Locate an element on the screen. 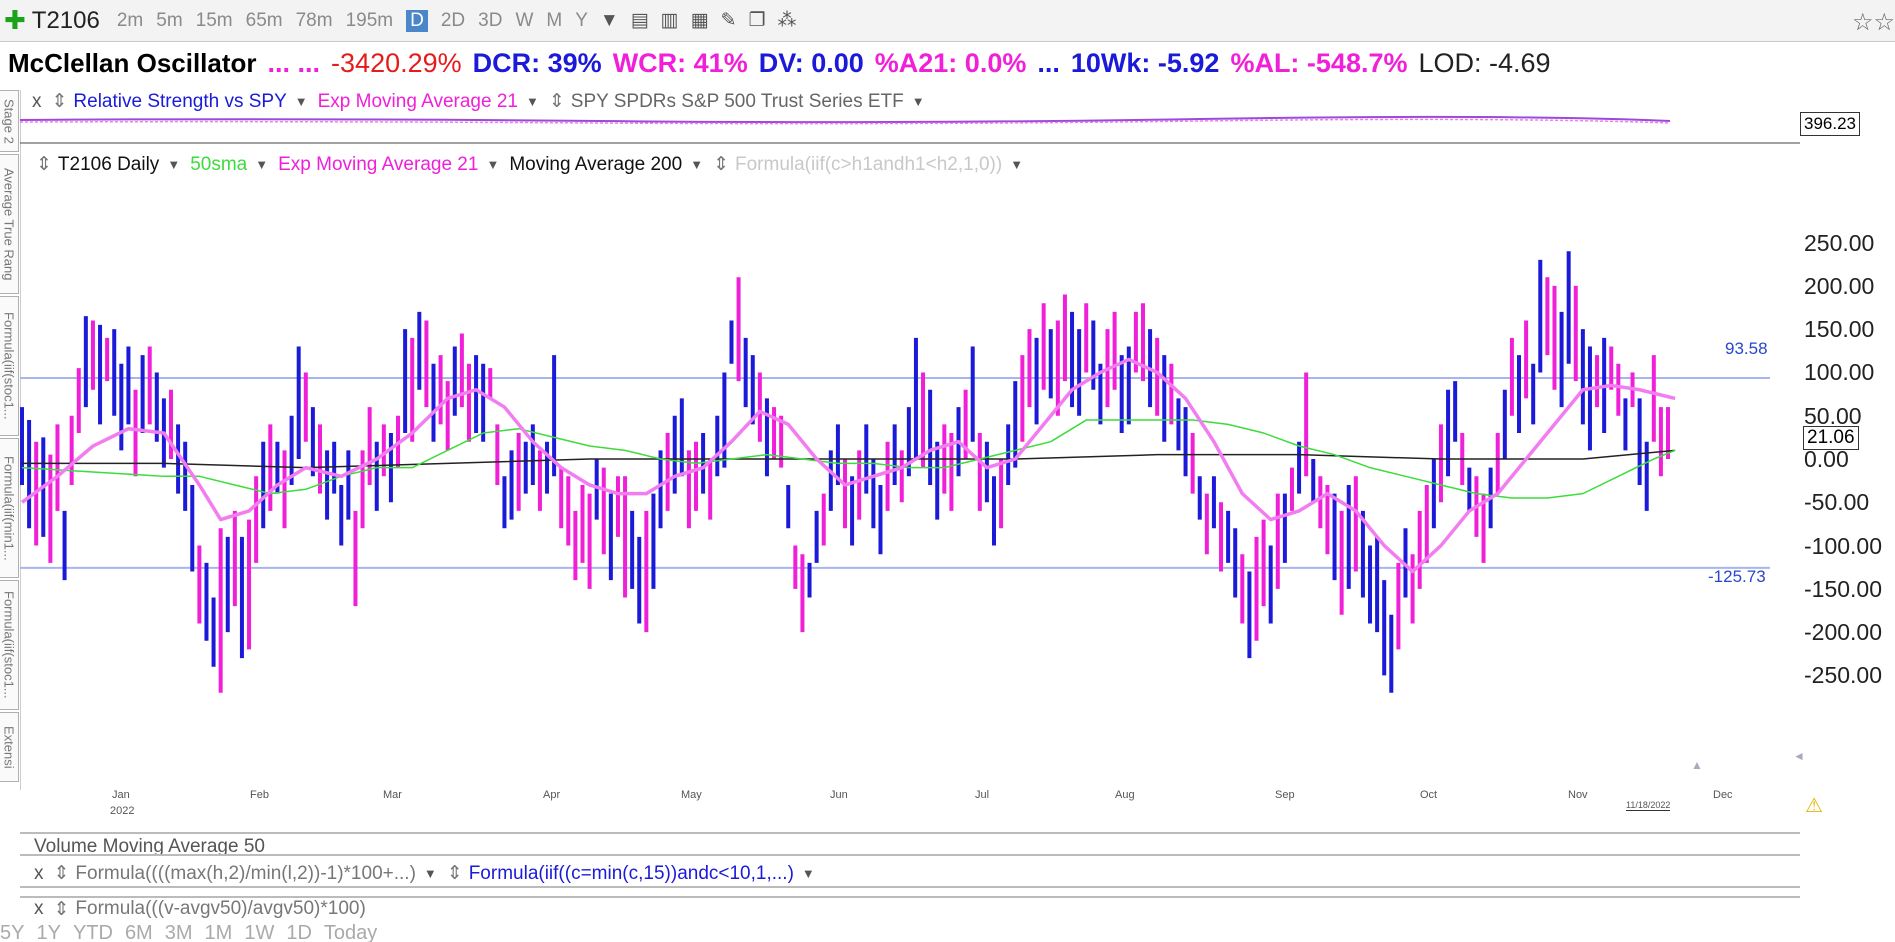 The width and height of the screenshot is (1895, 942). interval-5m: 5m is located at coordinates (169, 20).